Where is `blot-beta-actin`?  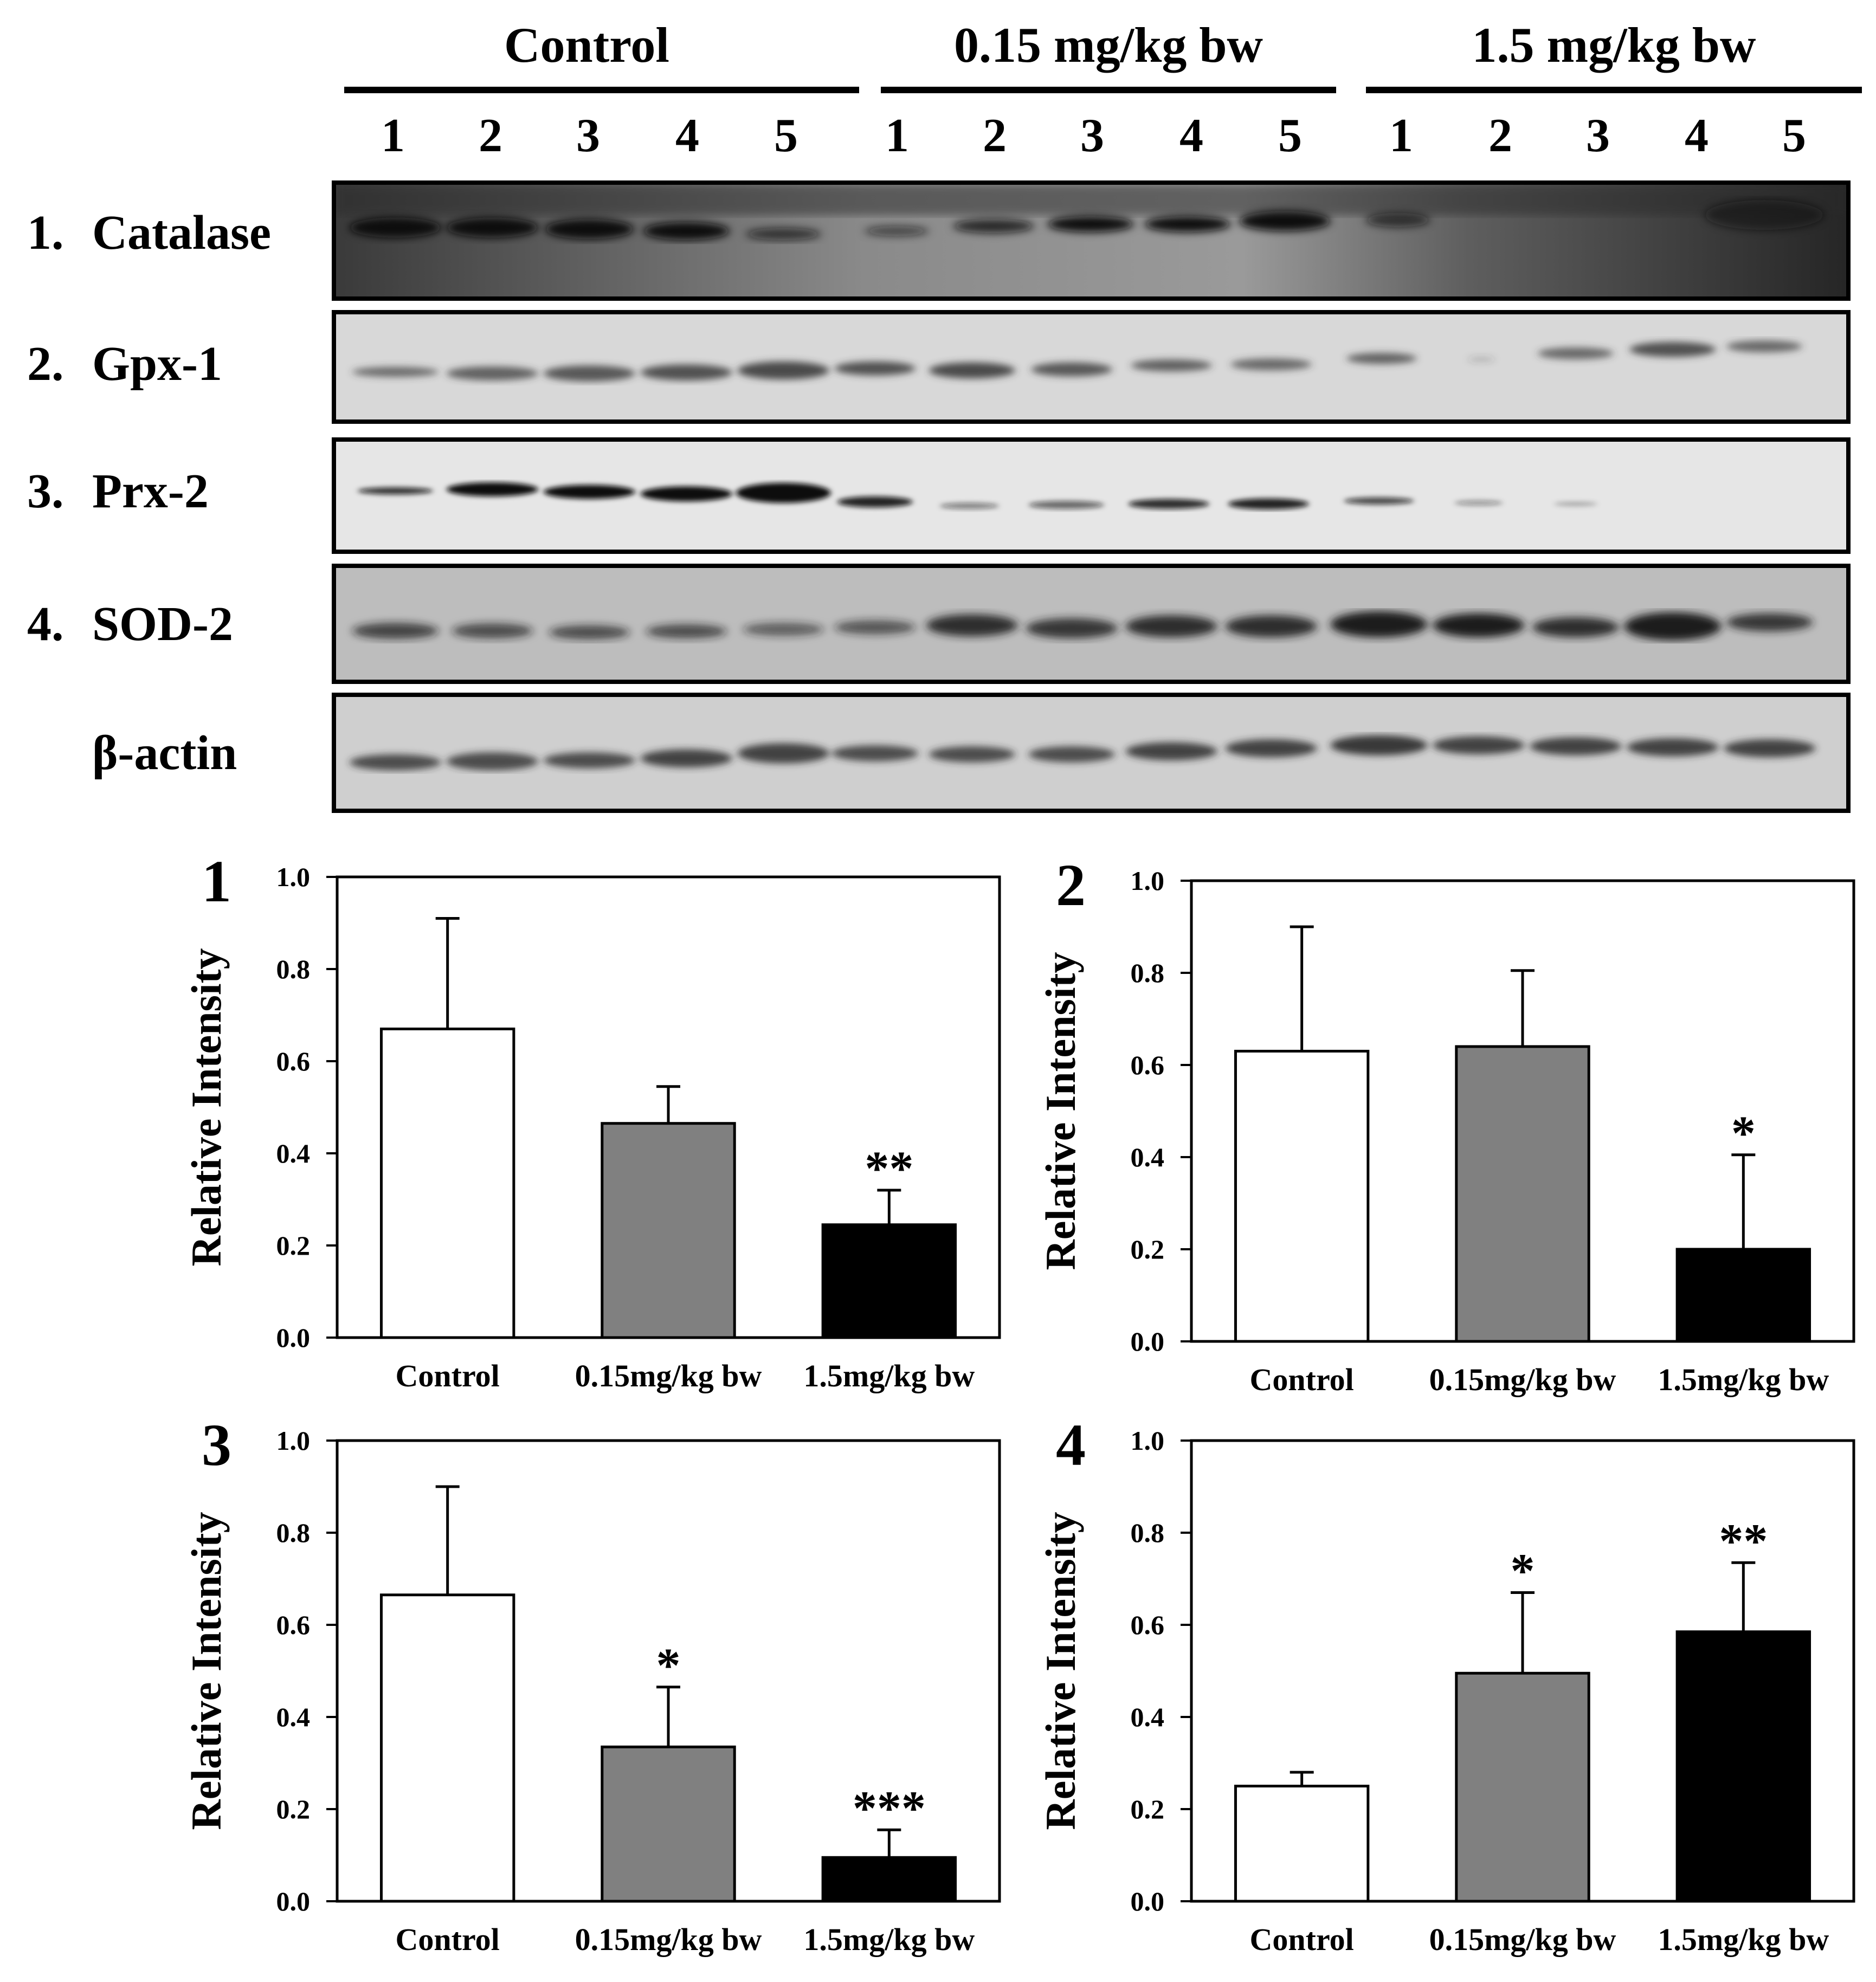
blot-beta-actin is located at coordinates (1091, 753).